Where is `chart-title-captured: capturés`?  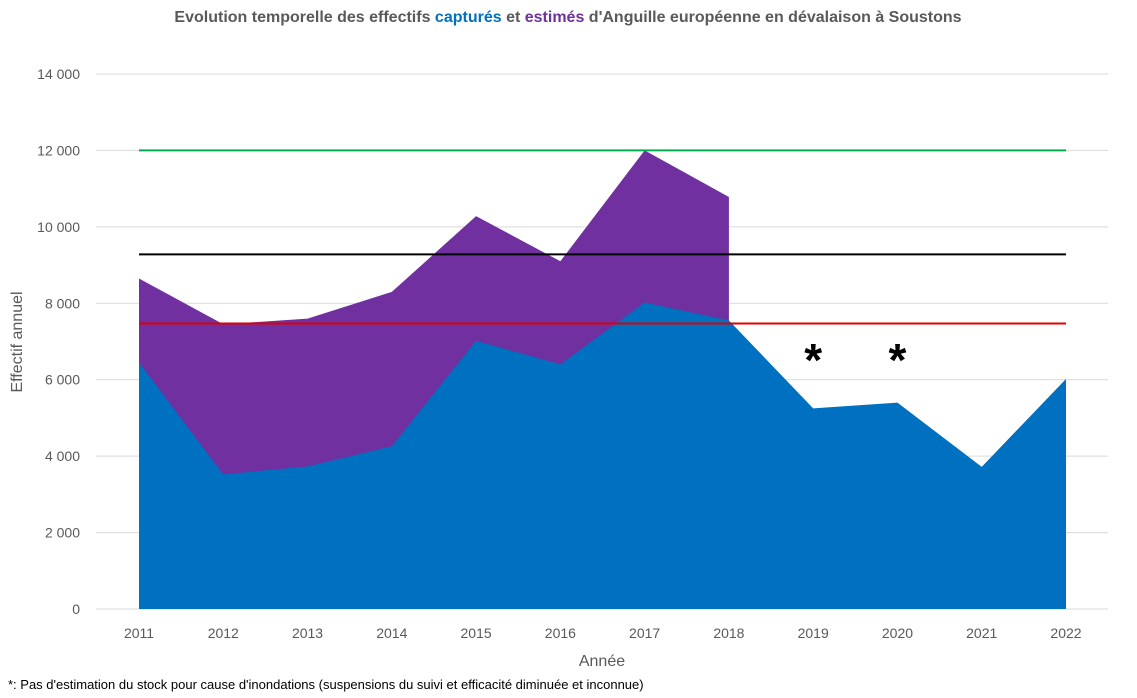
chart-title-captured: capturés is located at coordinates (468, 17).